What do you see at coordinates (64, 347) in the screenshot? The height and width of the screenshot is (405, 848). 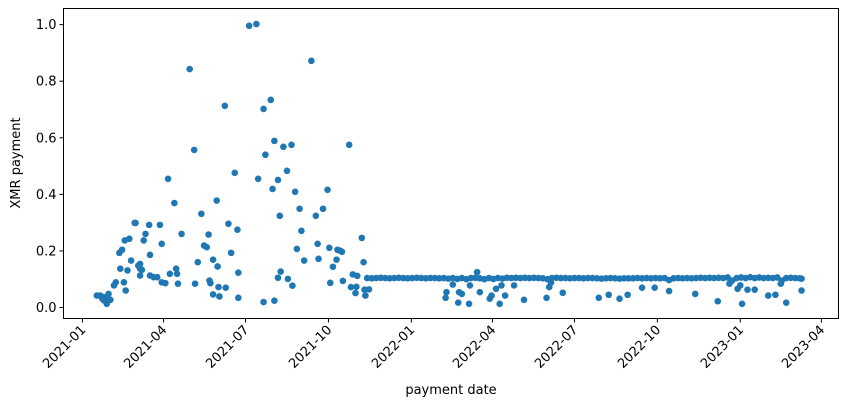 I see `x-tick-label: 2021-01` at bounding box center [64, 347].